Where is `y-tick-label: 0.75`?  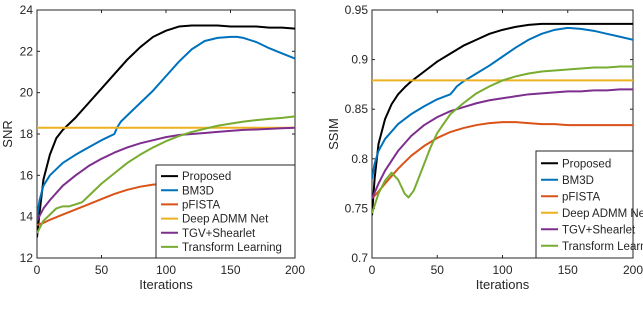
y-tick-label: 0.75 is located at coordinates (357, 208).